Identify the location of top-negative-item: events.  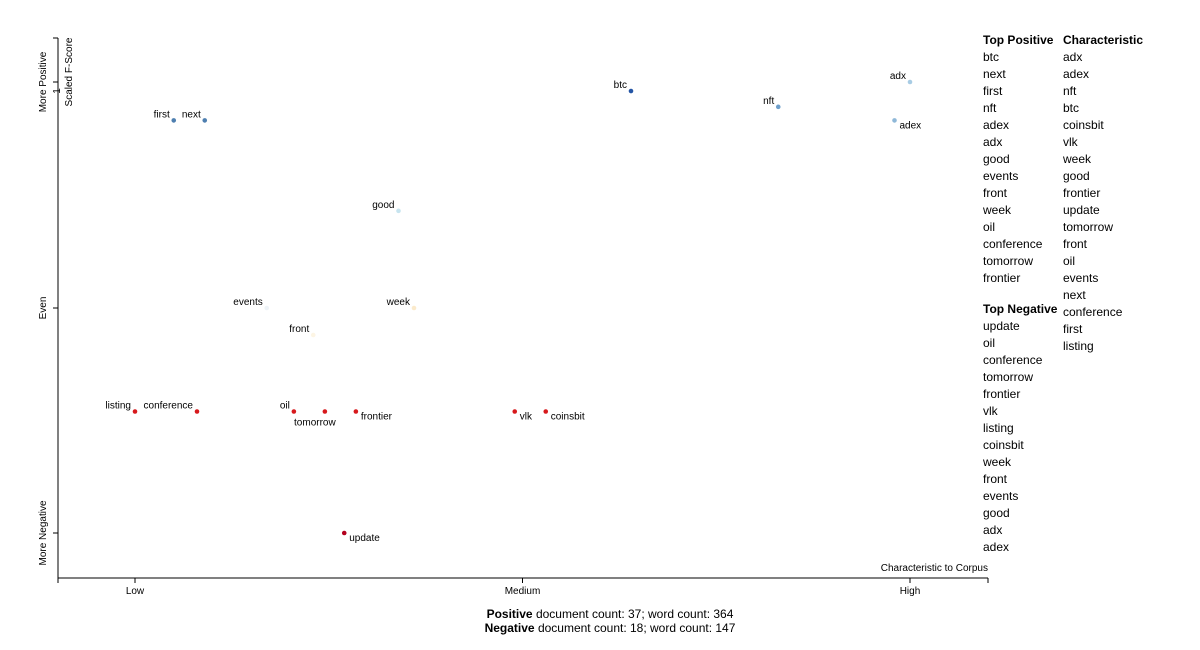
(1001, 496).